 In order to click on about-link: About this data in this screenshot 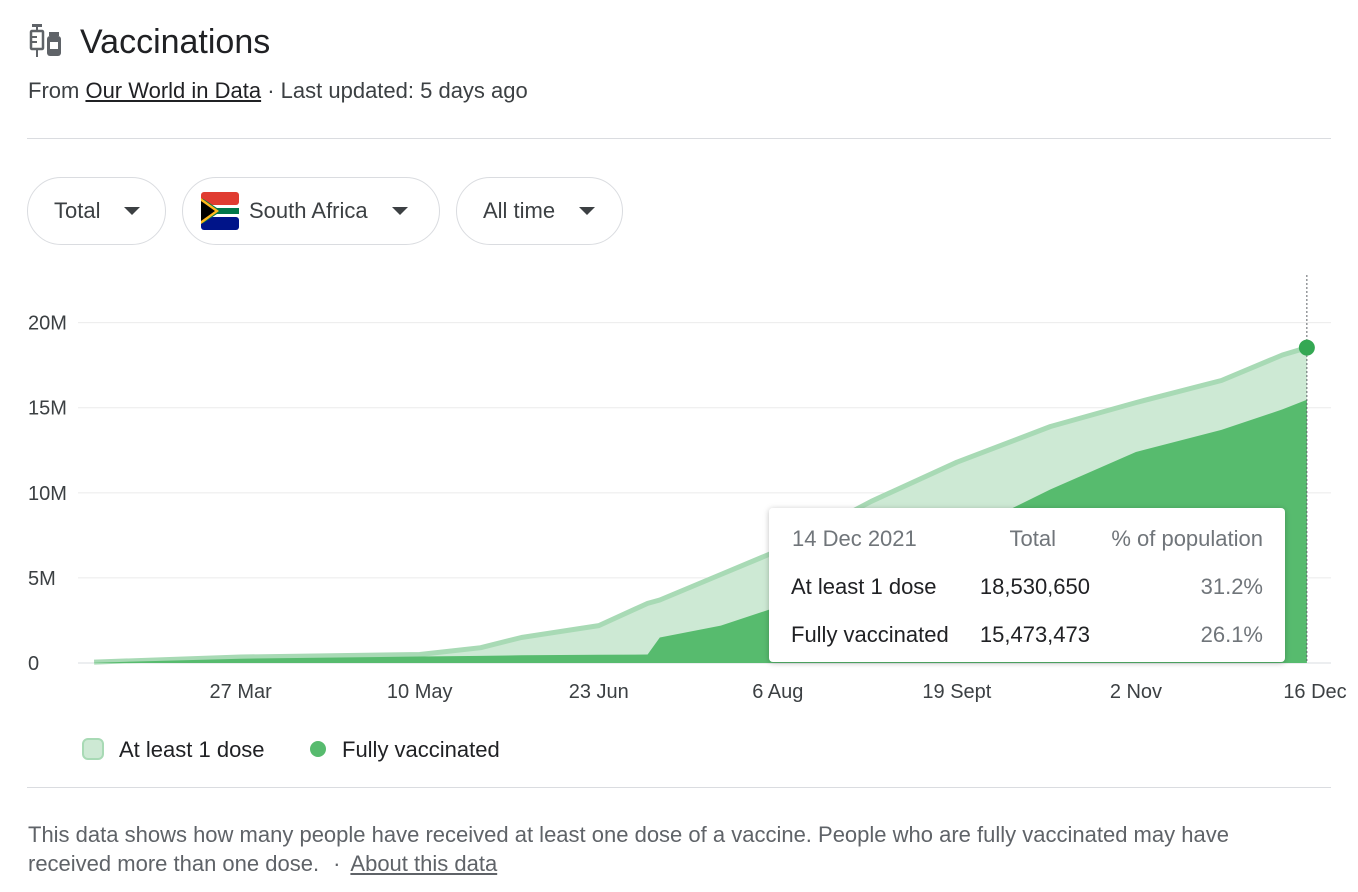, I will do `click(424, 863)`.